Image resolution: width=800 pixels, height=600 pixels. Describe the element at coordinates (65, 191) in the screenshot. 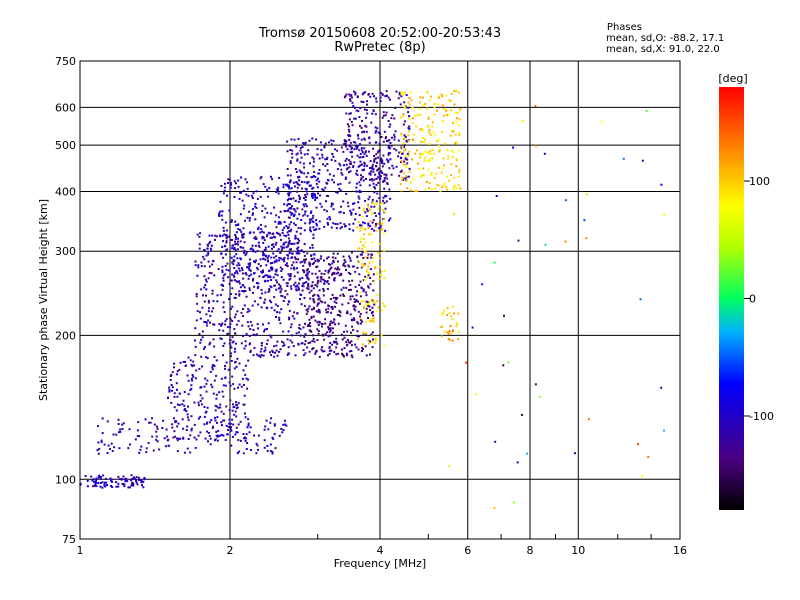

I see `y-tick-label: 400` at that location.